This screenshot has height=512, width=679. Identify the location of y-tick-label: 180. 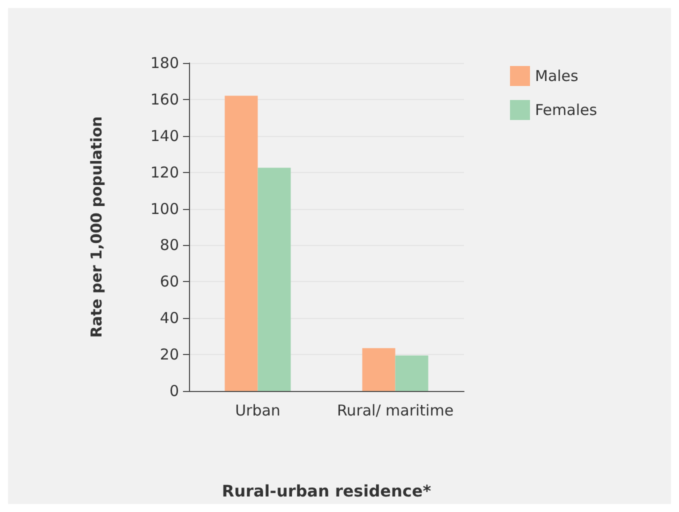
(164, 63).